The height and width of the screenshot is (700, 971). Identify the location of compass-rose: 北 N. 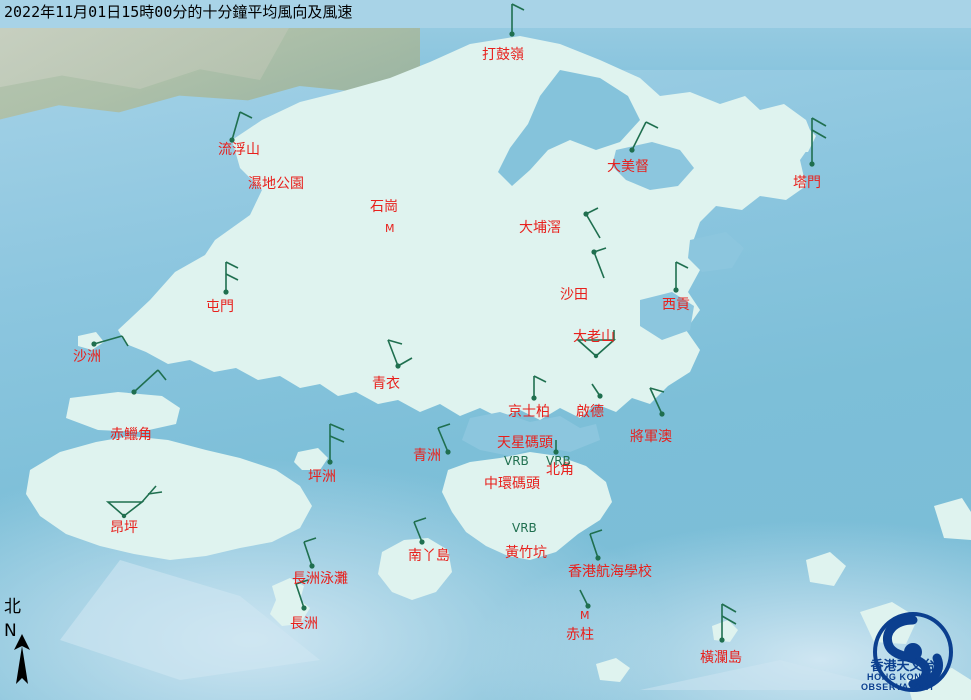
(17, 638).